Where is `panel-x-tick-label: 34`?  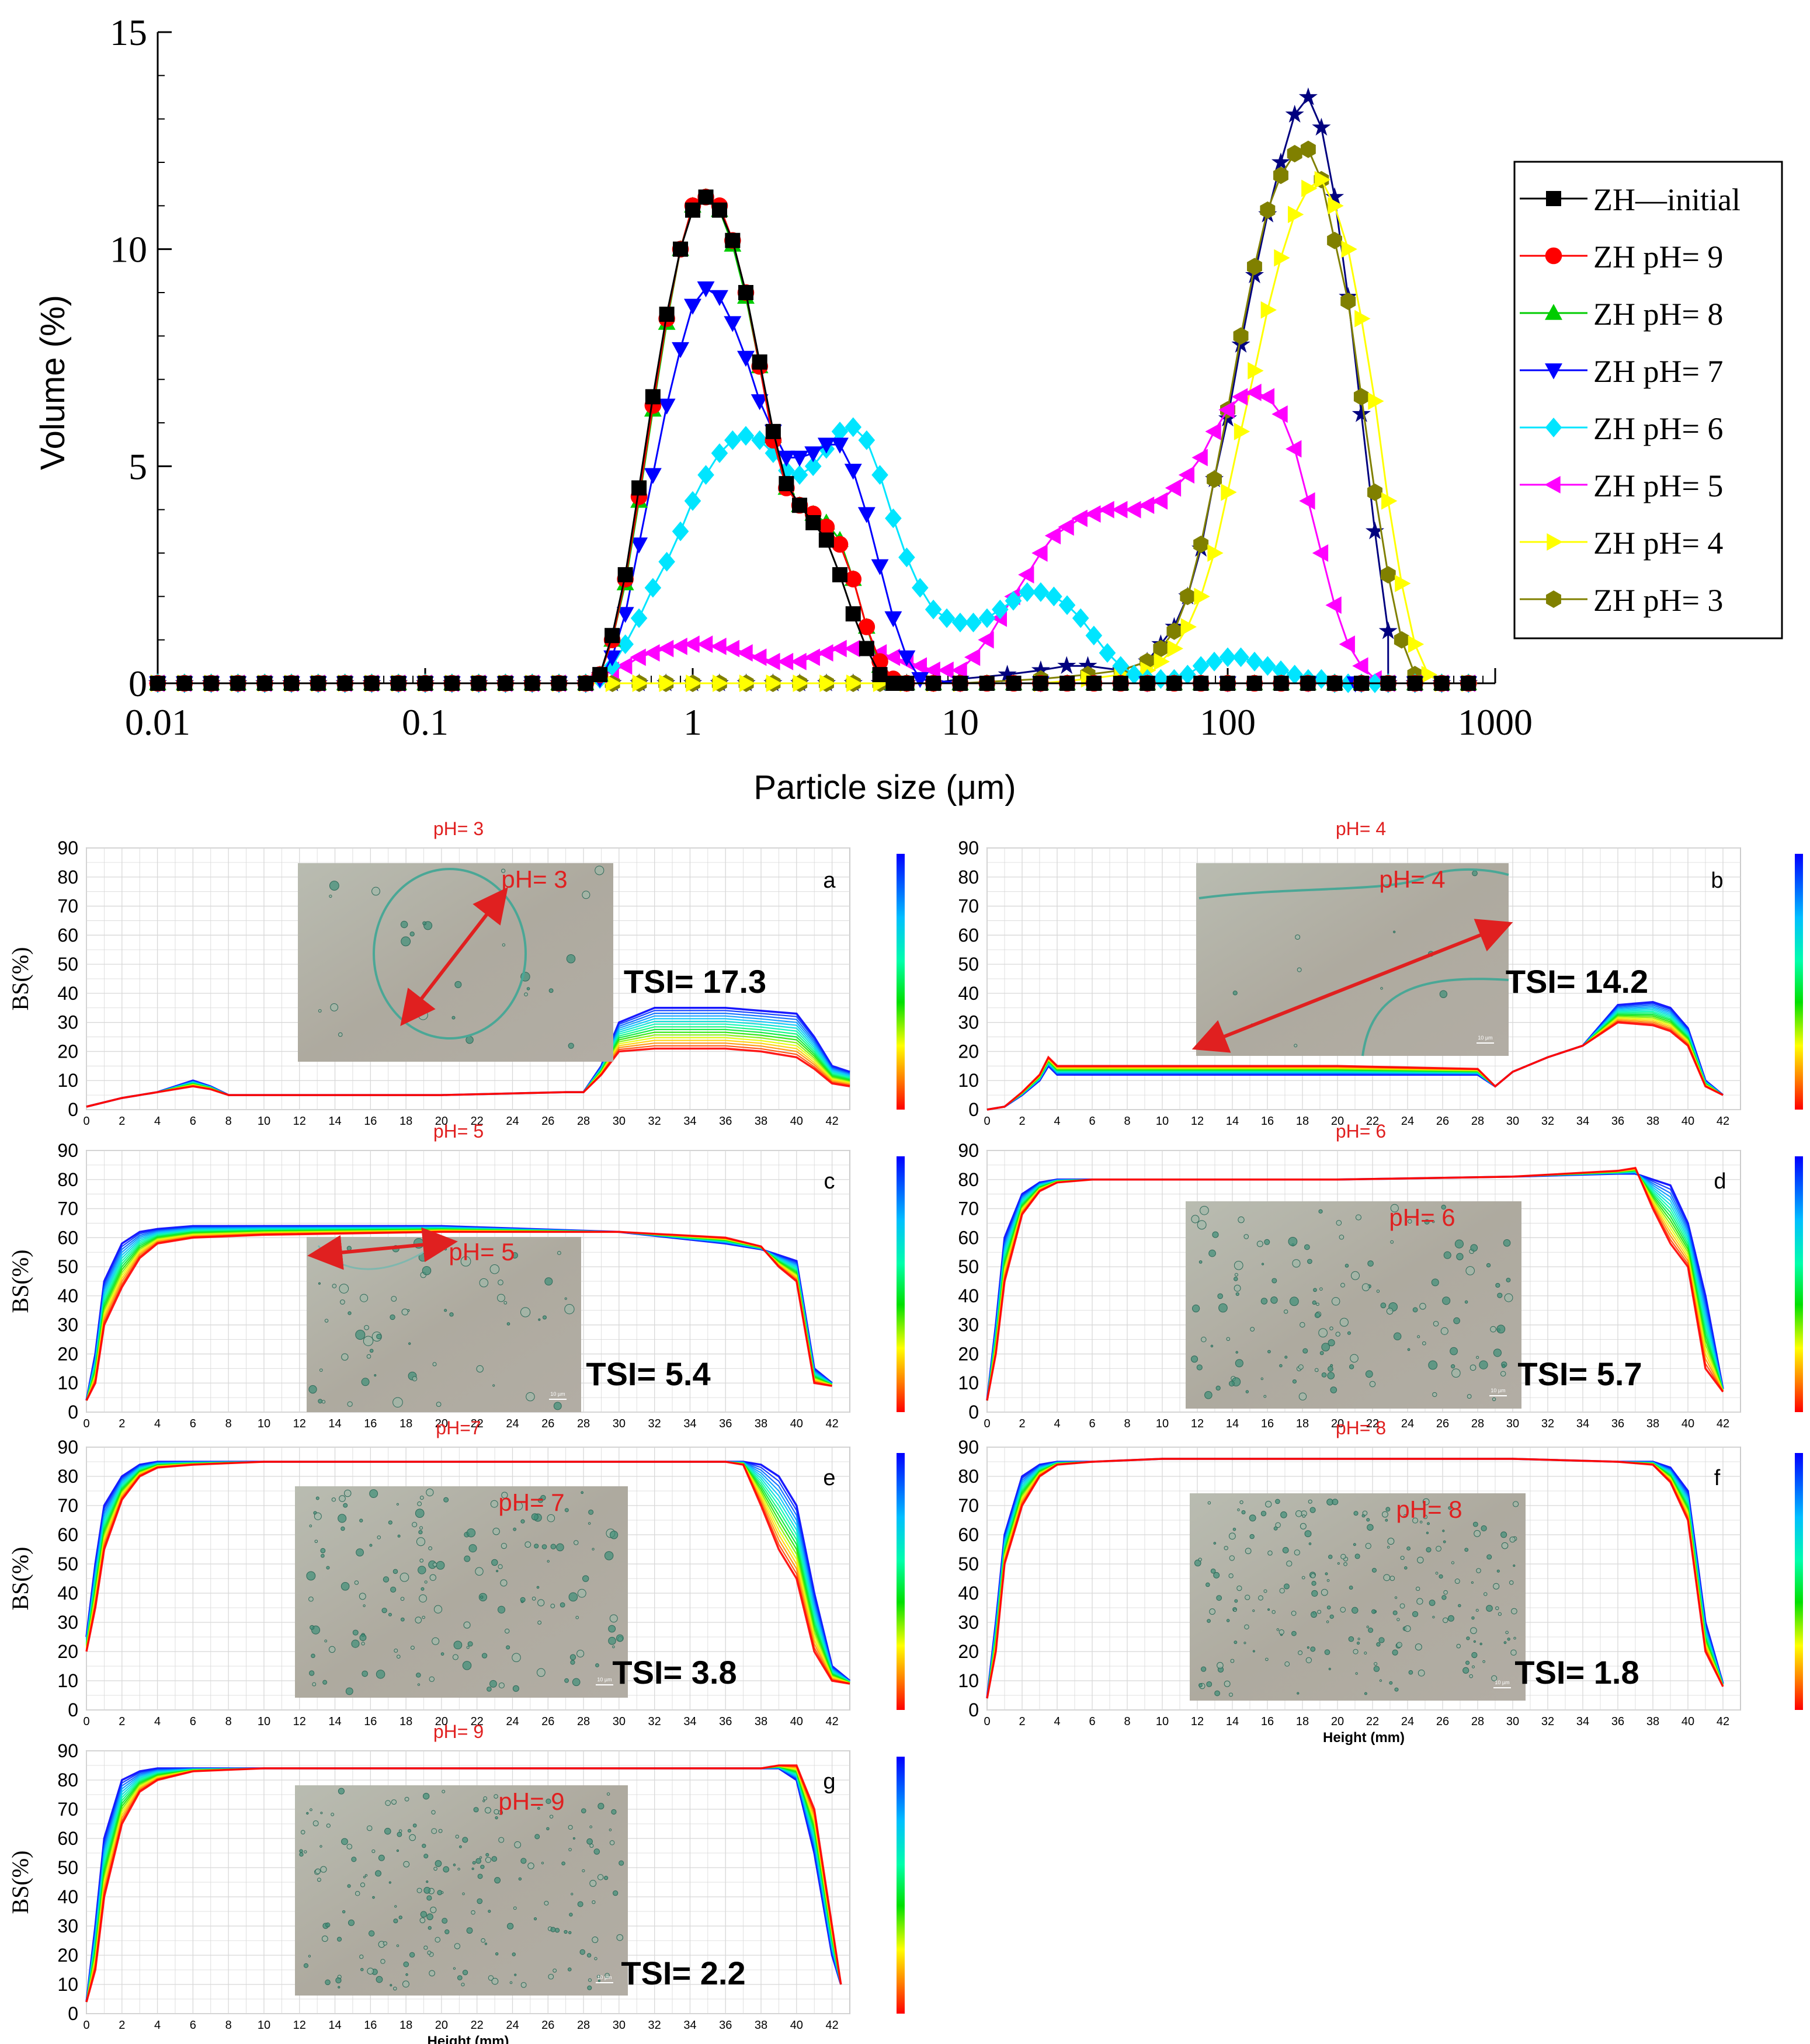
panel-x-tick-label: 34 is located at coordinates (1582, 1423).